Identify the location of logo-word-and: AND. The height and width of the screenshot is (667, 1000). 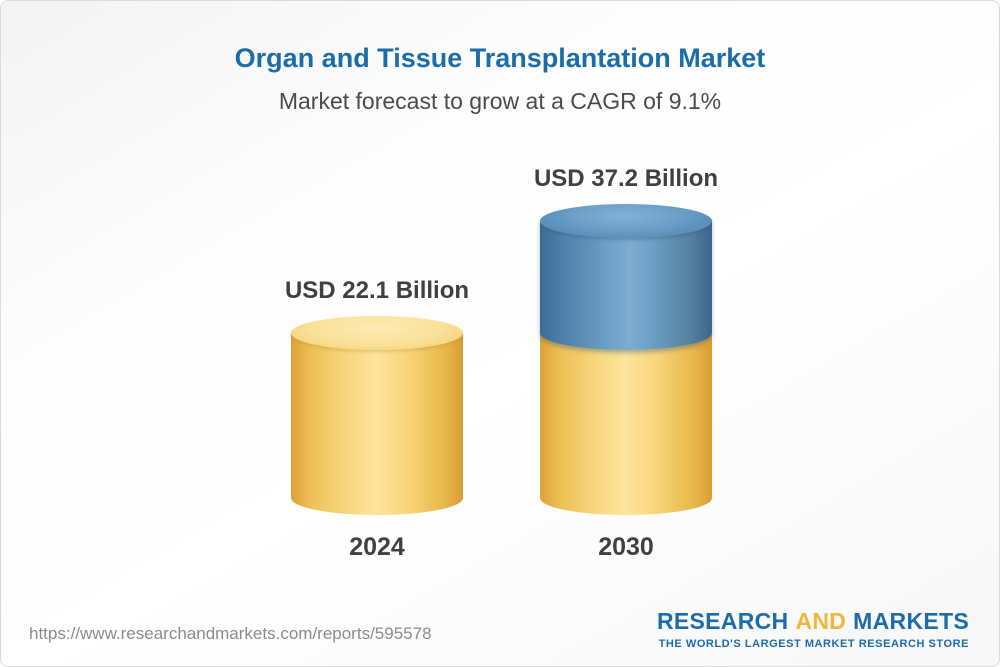
(821, 621).